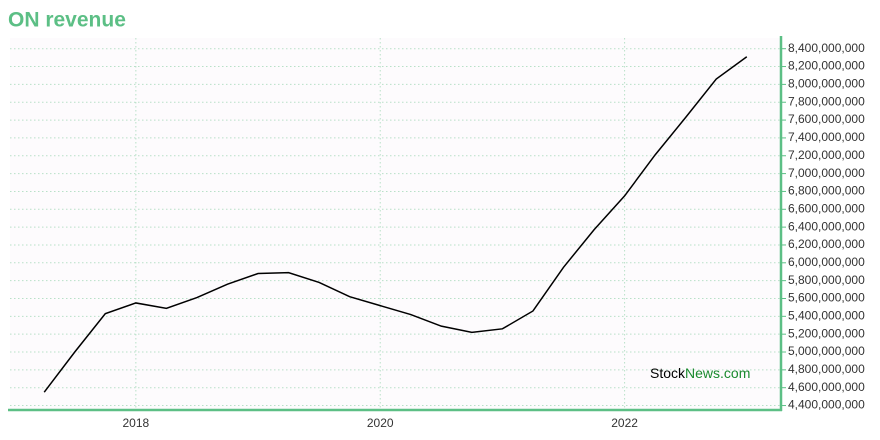 This screenshot has width=880, height=440. Describe the element at coordinates (826, 101) in the screenshot. I see `y-tick-label: 7,800,000,000` at that location.